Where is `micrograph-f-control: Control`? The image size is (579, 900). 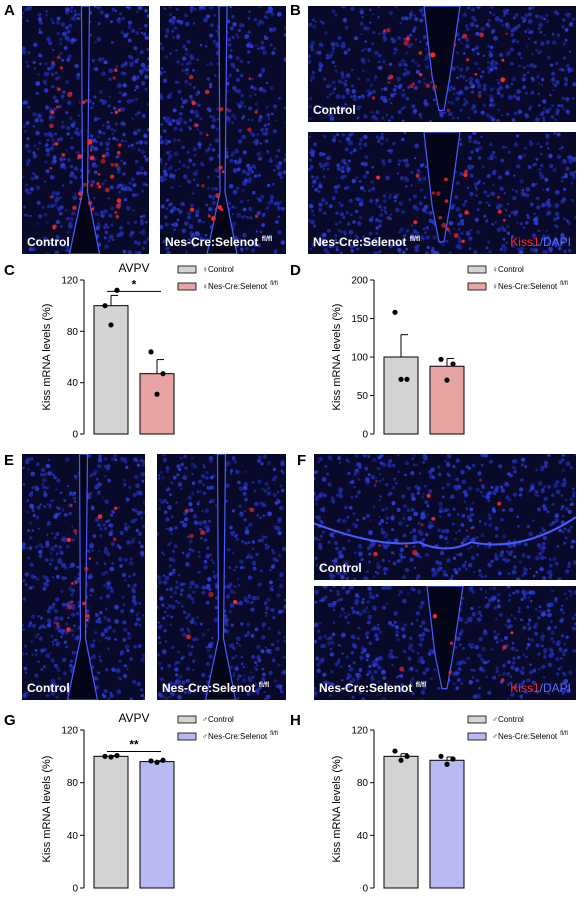
micrograph-f-control: Control is located at coordinates (445, 517).